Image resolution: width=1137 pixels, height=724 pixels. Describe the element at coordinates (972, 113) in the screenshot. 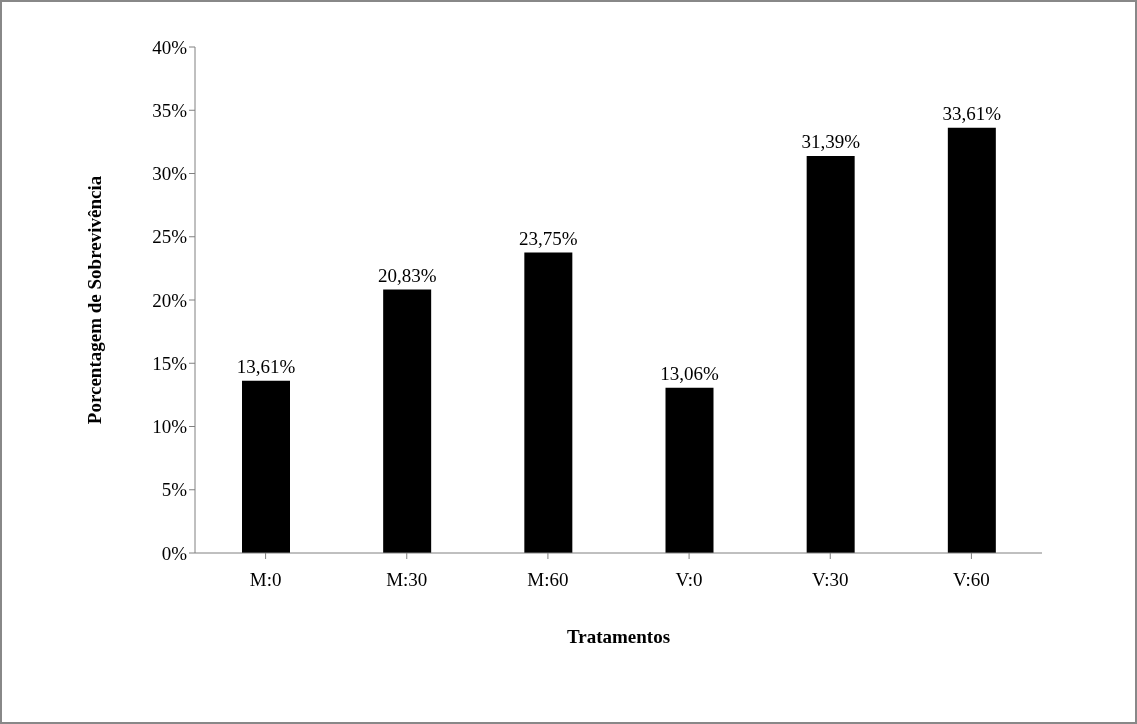

I see `data-label: 33,61%` at that location.